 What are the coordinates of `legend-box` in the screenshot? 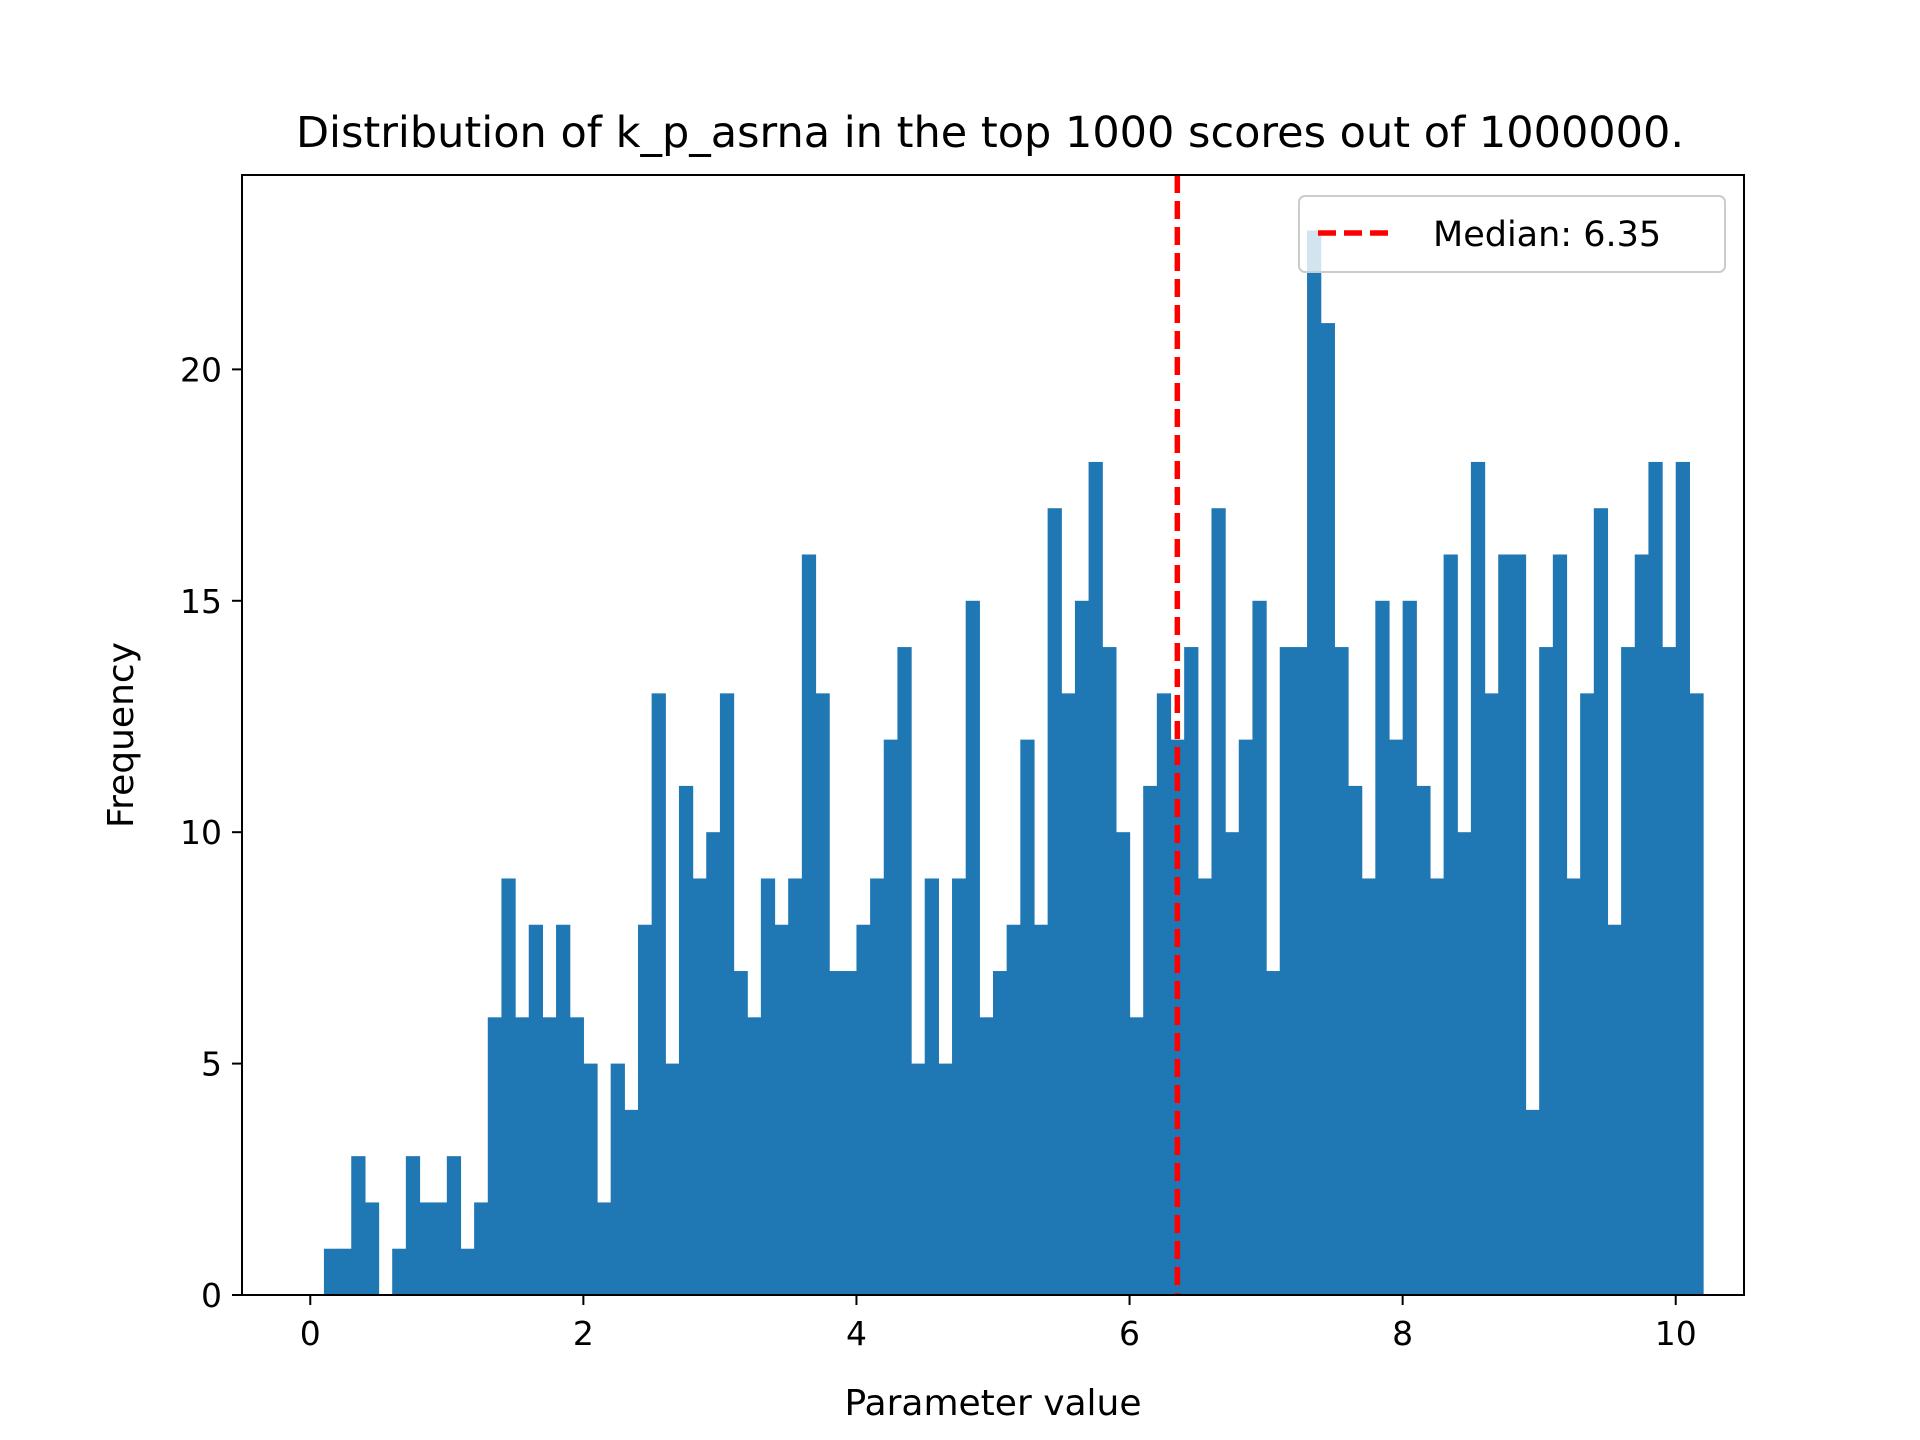 It's located at (1512, 234).